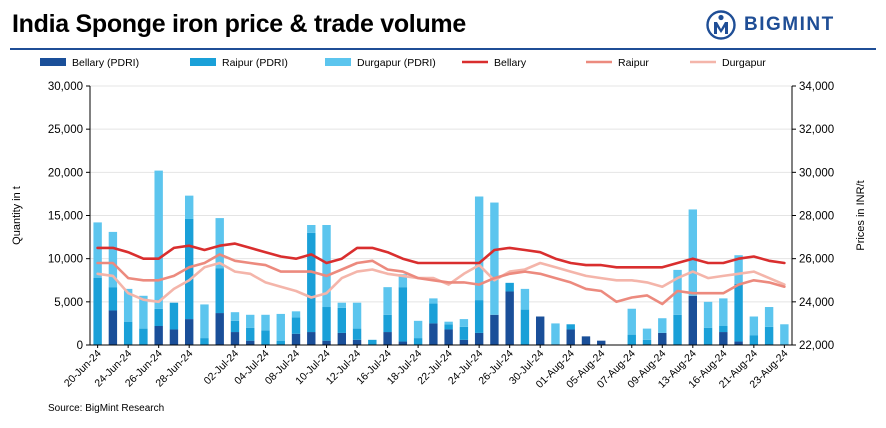 Image resolution: width=886 pixels, height=428 pixels. I want to click on logo-wordmark: BIGMINT, so click(789, 24).